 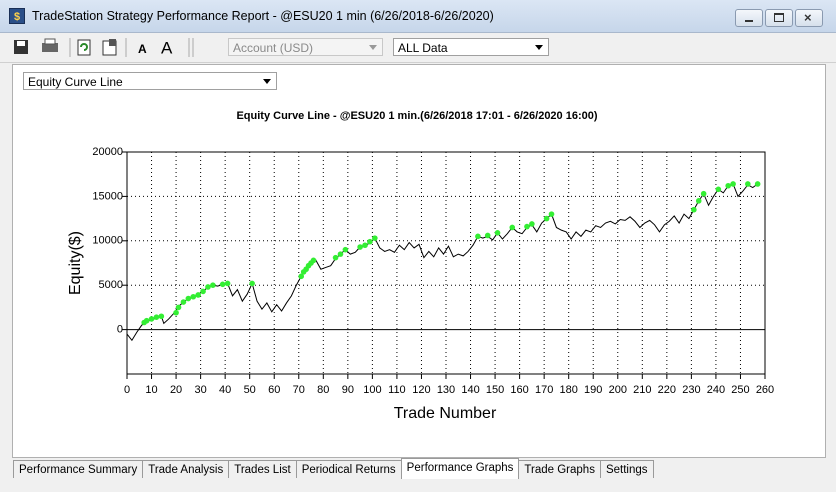 I want to click on account-combo: Account (USD), so click(x=305, y=47).